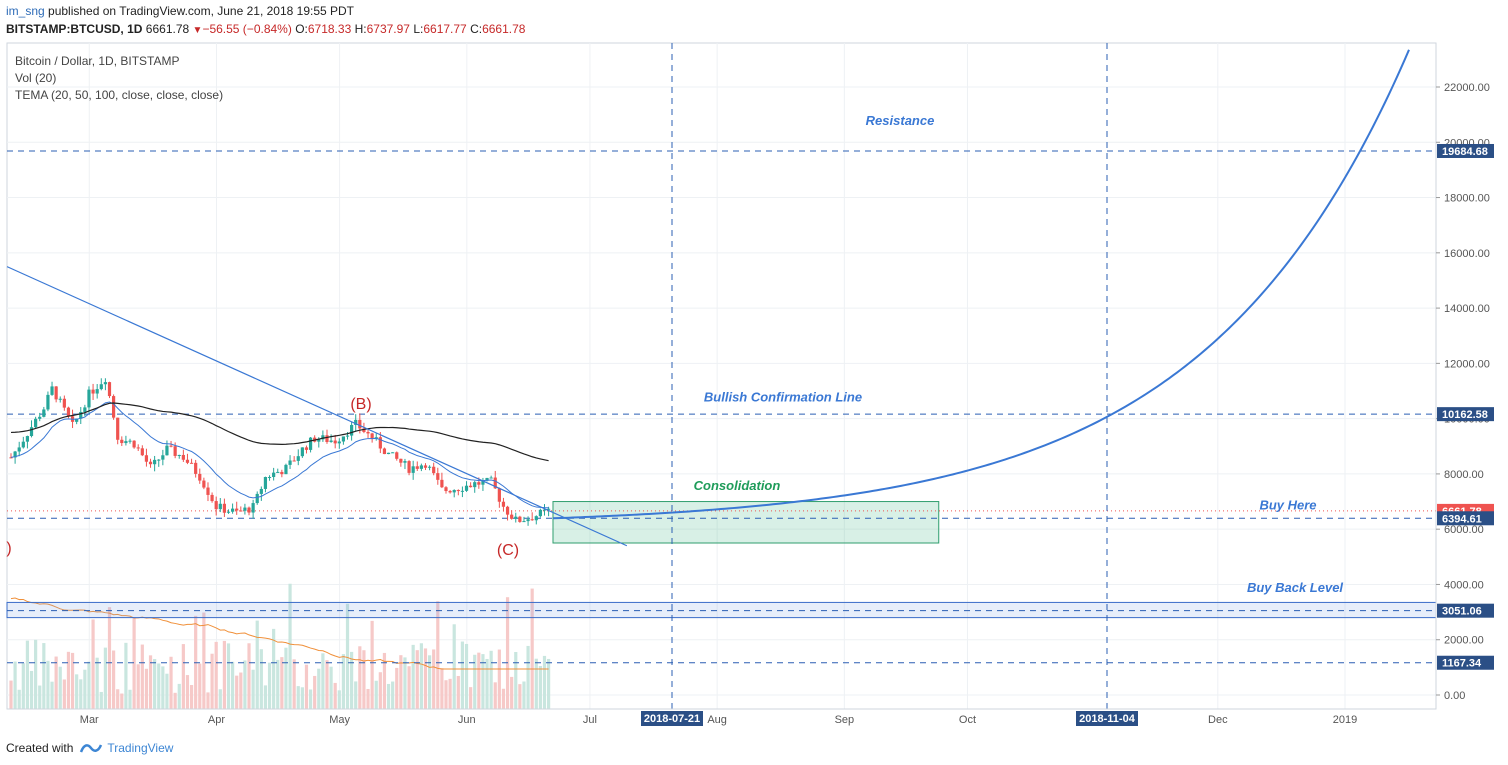 The height and width of the screenshot is (765, 1508). I want to click on annotation-label: Consolidation, so click(737, 485).